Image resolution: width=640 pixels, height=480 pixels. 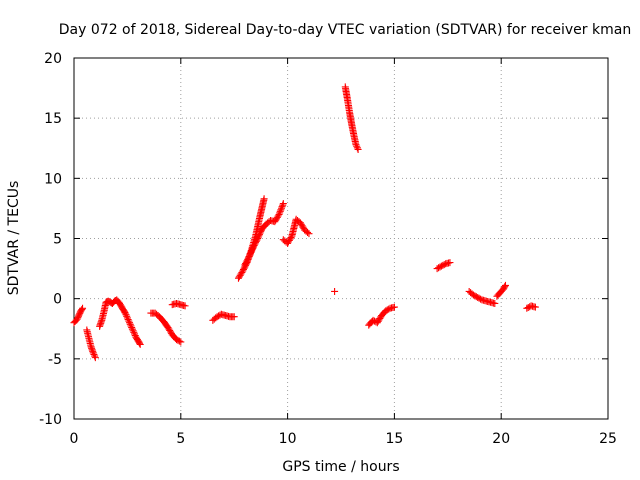 What do you see at coordinates (57, 300) in the screenshot?
I see `y-tick-label: 0` at bounding box center [57, 300].